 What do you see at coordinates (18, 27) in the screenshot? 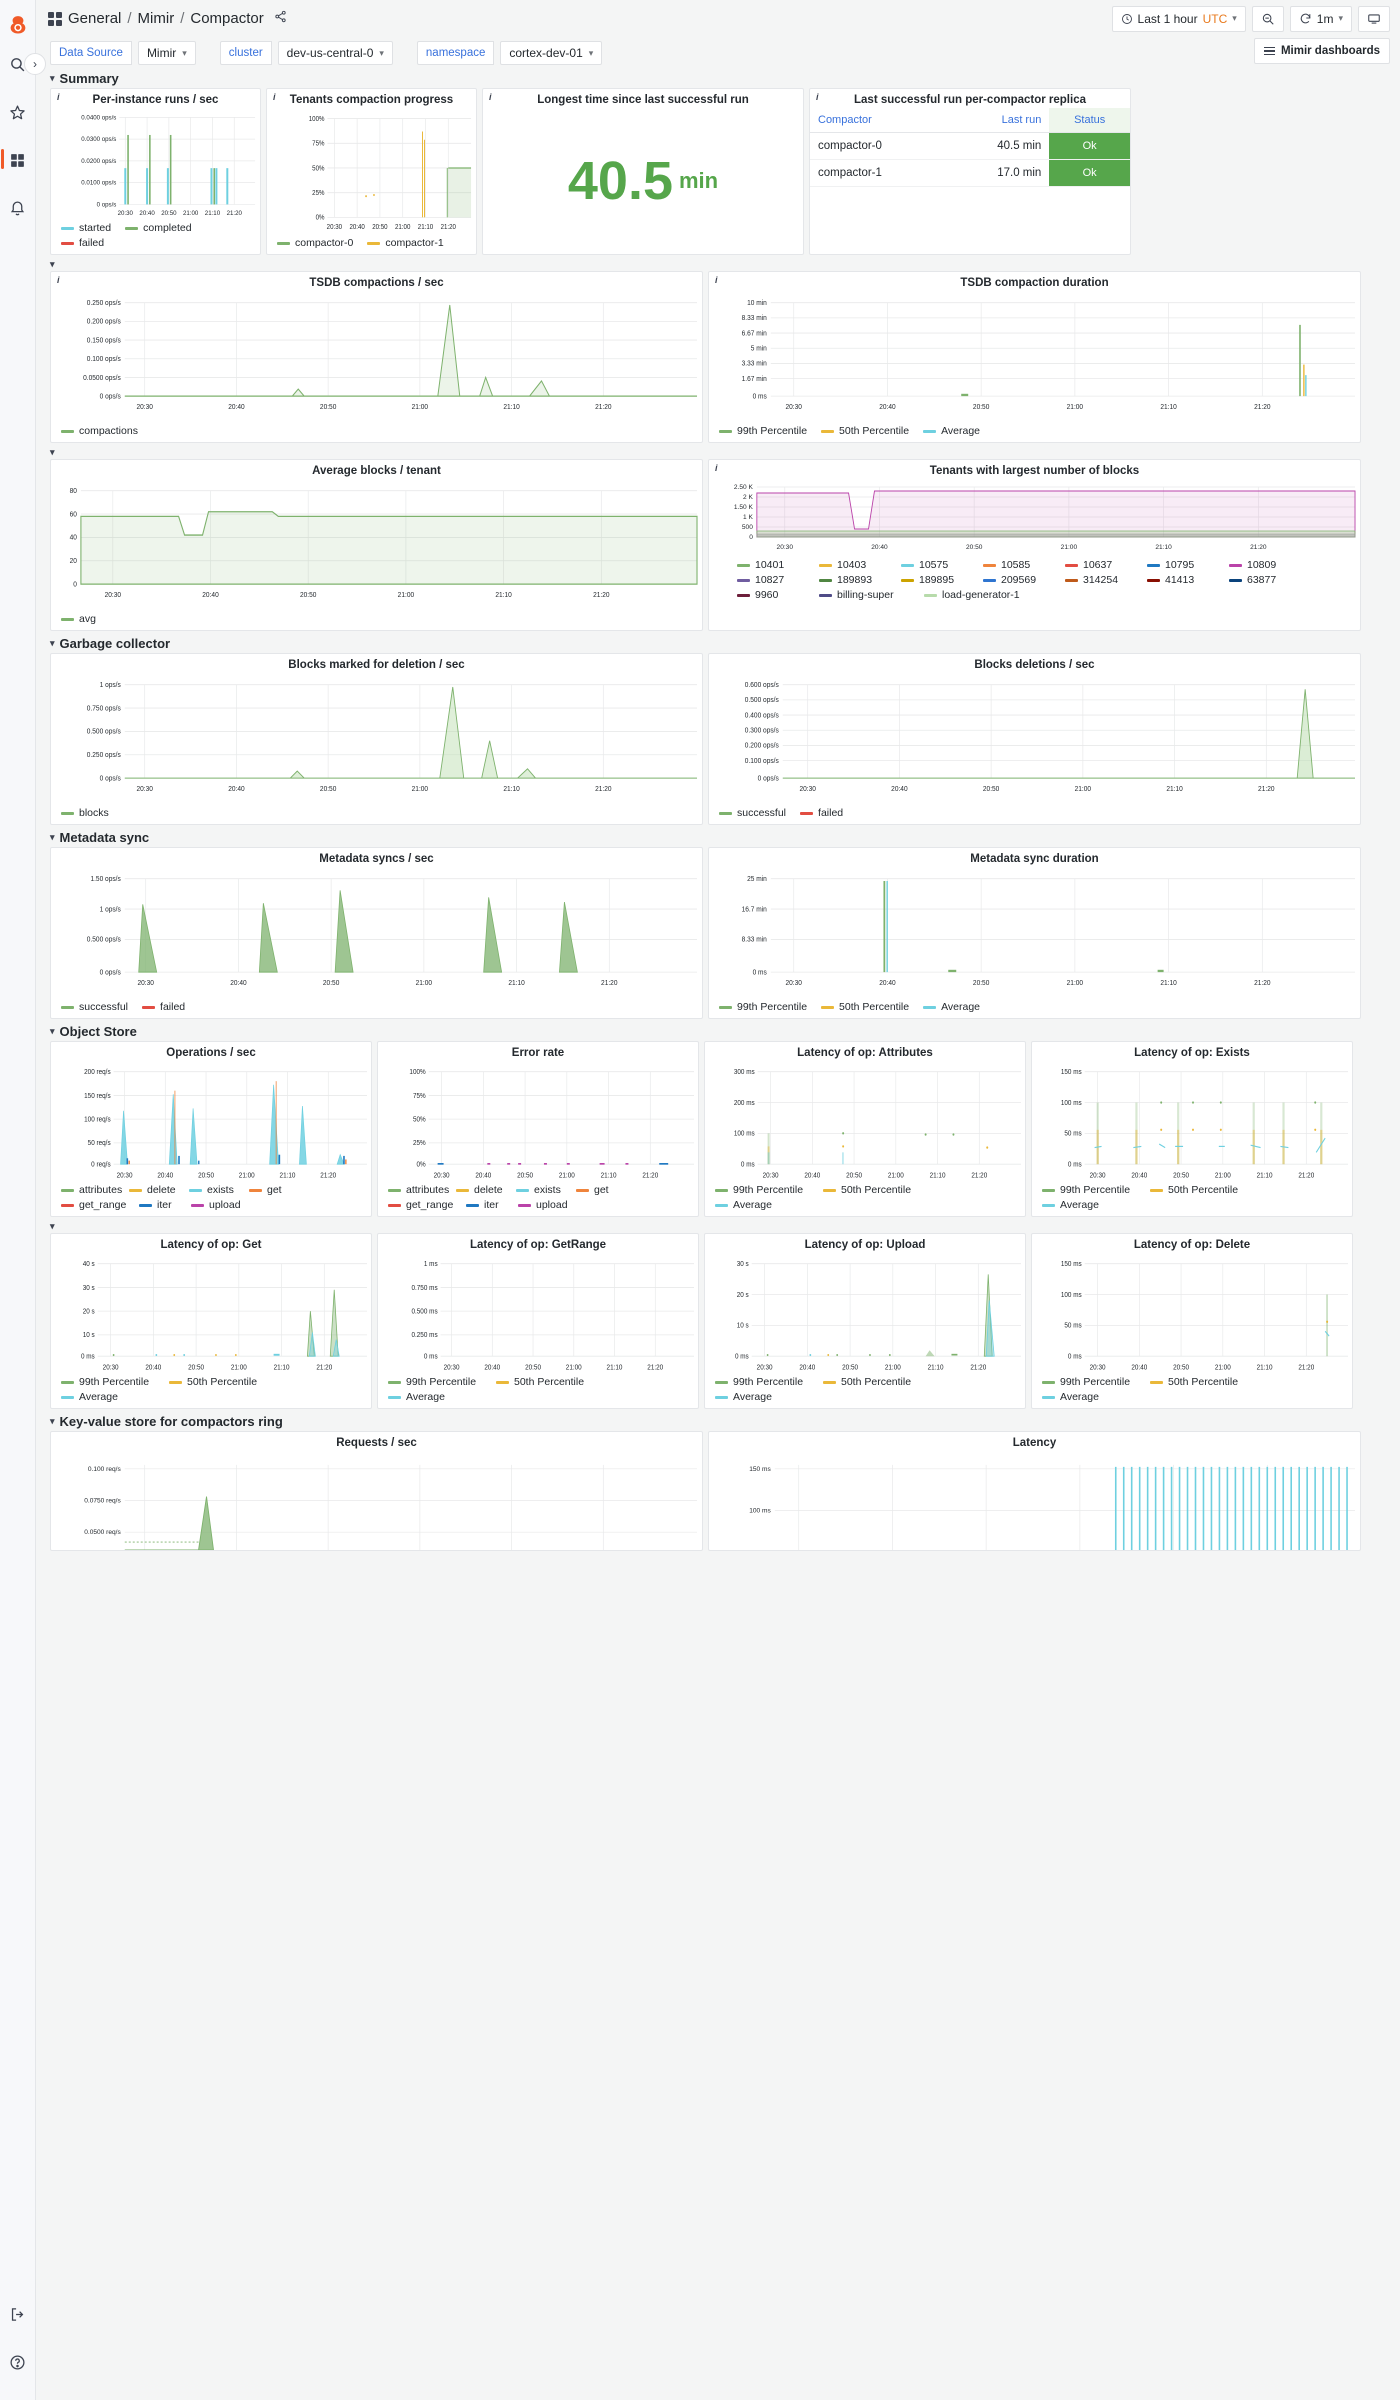
I see `grafana-logo` at bounding box center [18, 27].